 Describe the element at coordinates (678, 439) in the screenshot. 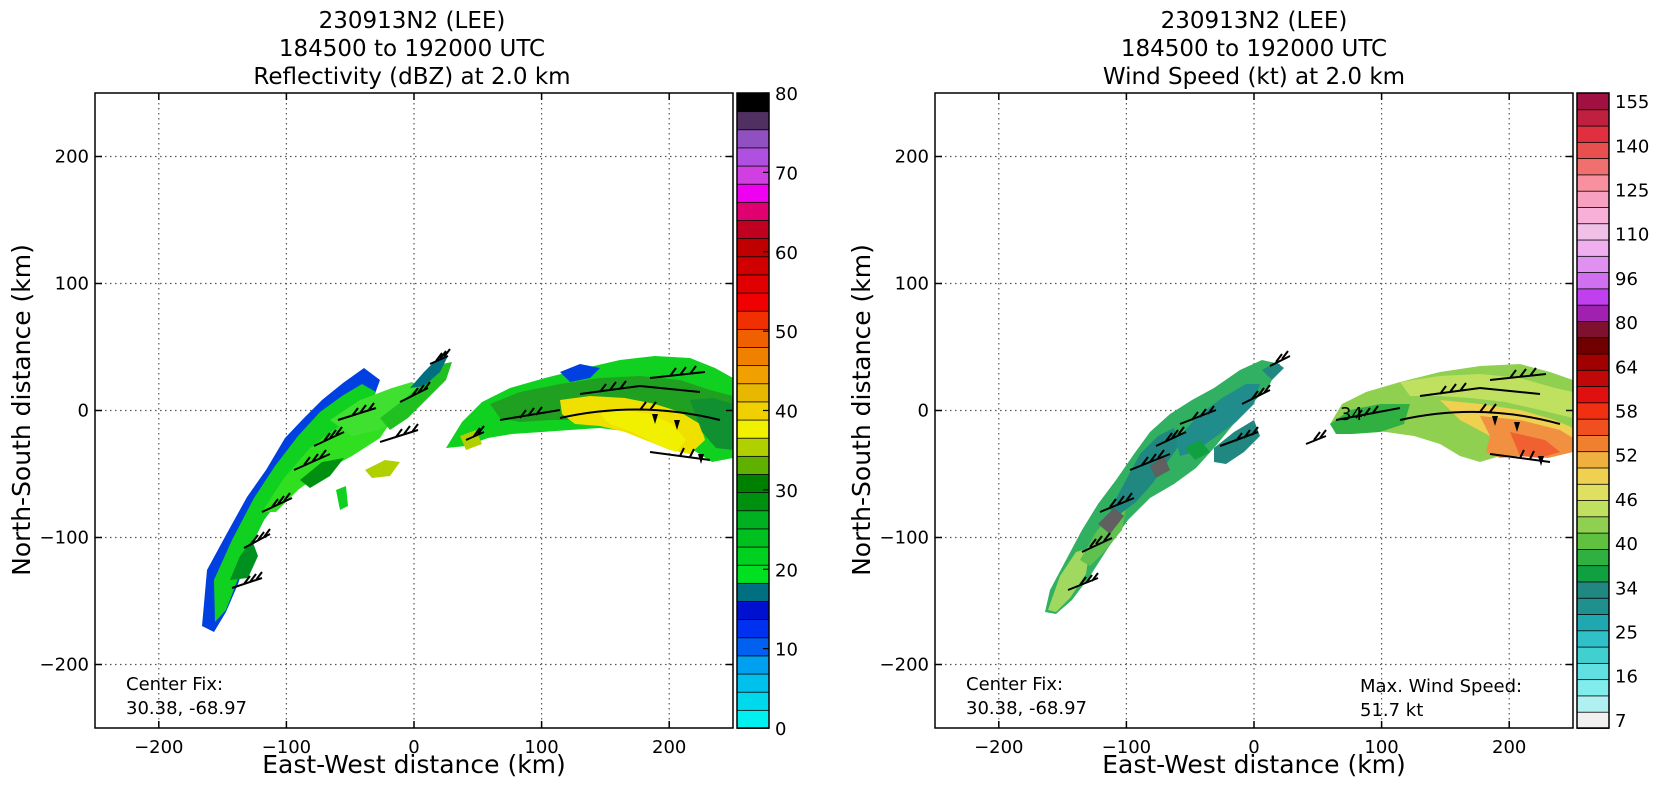

I see `panel1-barb-flags` at that location.